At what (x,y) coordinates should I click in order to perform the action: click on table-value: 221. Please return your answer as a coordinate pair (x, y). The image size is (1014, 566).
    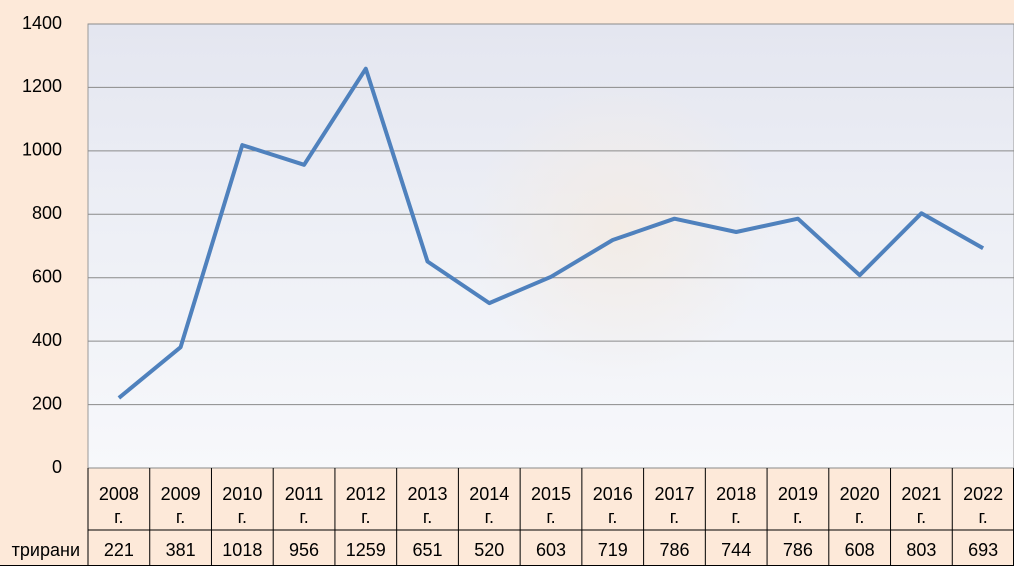
    Looking at the image, I should click on (119, 550).